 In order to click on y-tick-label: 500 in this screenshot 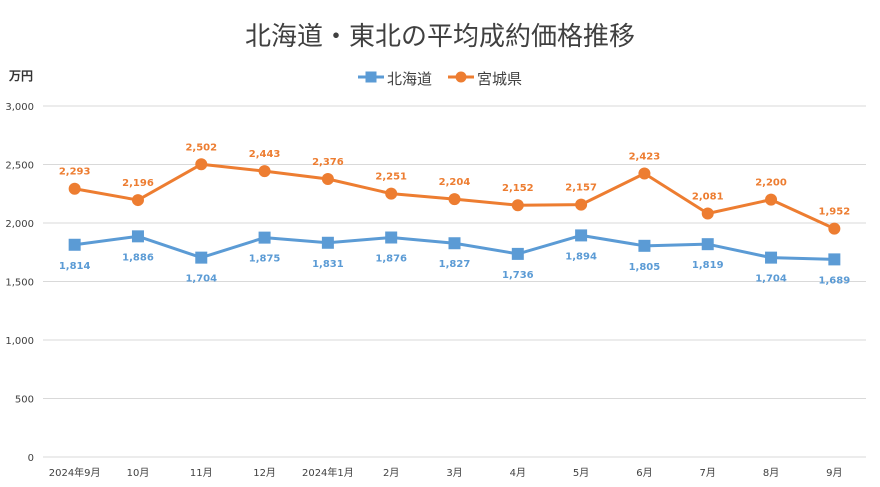, I will do `click(24, 400)`.